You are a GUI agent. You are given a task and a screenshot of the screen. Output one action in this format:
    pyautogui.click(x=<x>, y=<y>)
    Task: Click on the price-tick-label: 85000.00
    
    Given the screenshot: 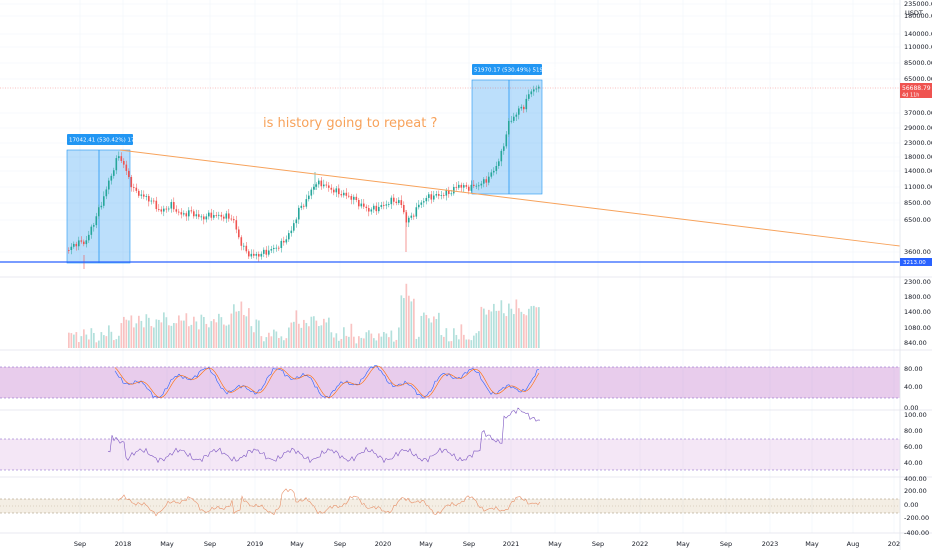 What is the action you would take?
    pyautogui.click(x=918, y=63)
    